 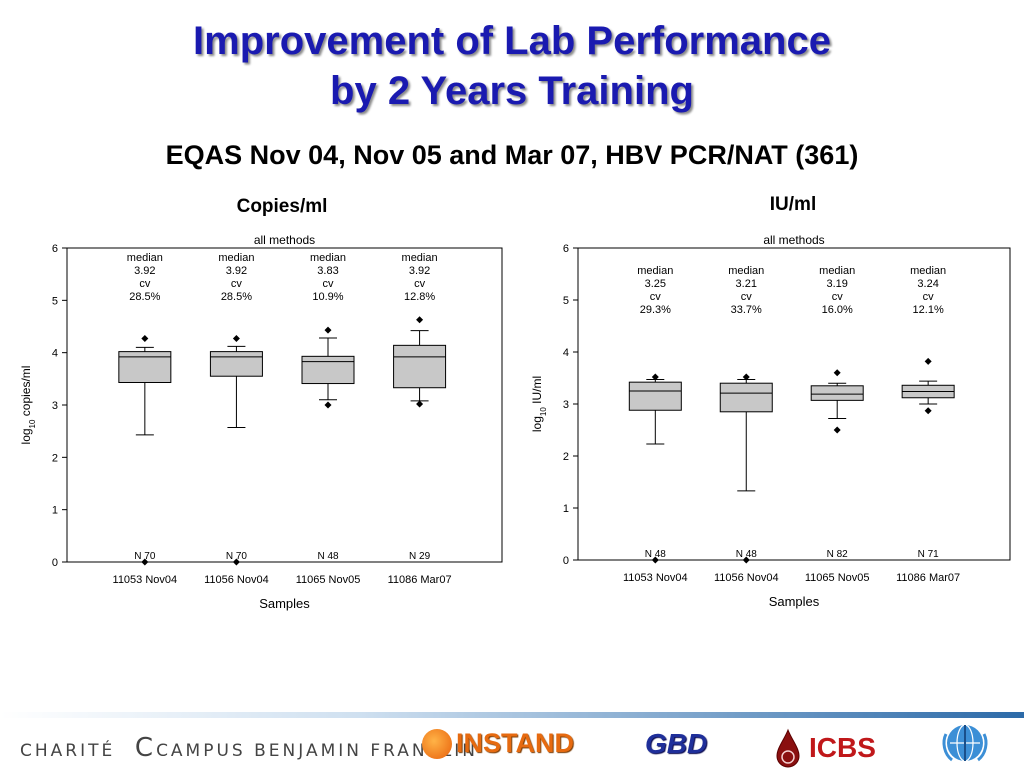 I want to click on icbs-logo: ICBS, so click(x=825, y=748).